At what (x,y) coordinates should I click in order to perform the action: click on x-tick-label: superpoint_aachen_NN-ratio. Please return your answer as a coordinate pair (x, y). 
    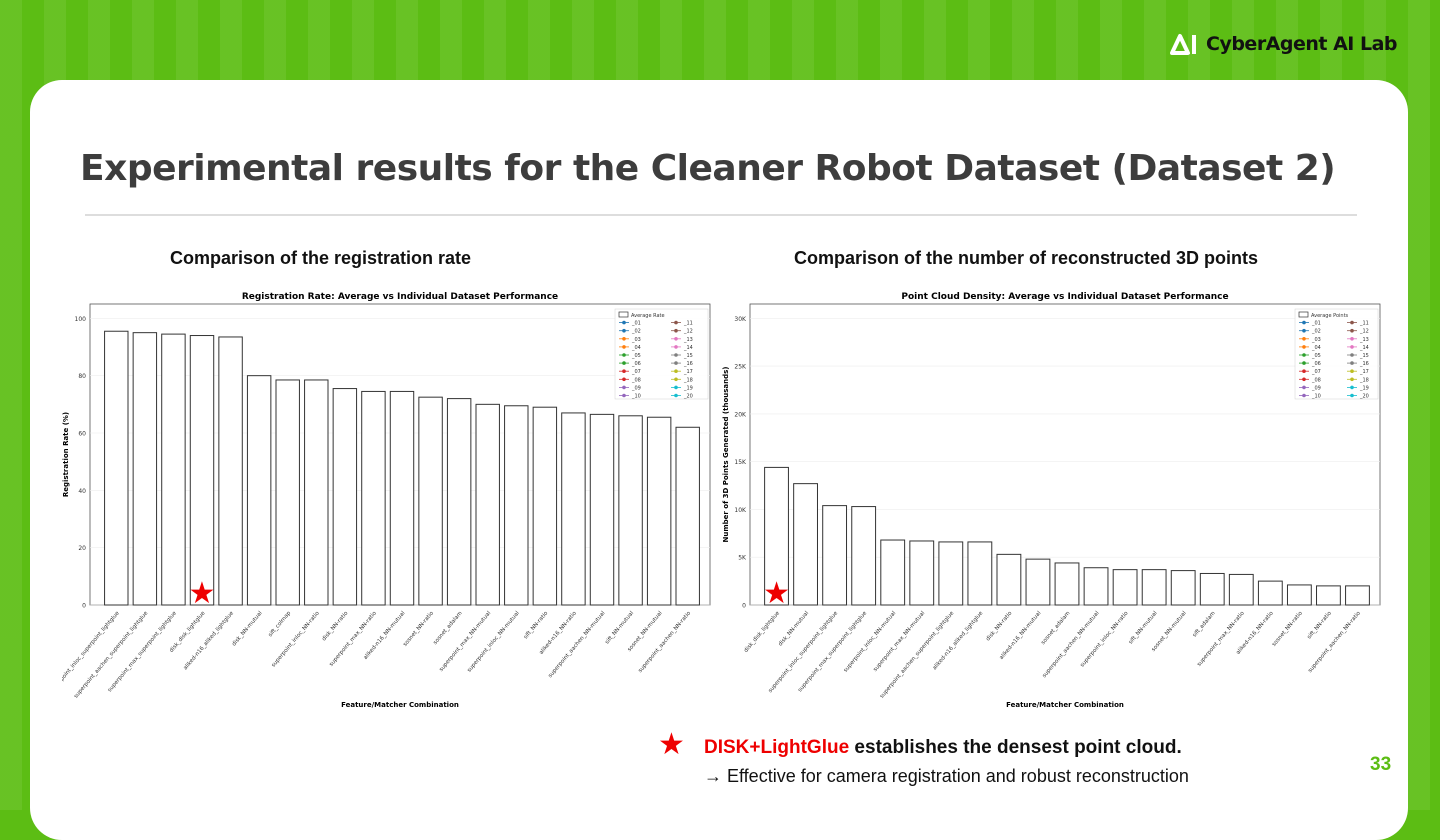
    Looking at the image, I should click on (664, 642).